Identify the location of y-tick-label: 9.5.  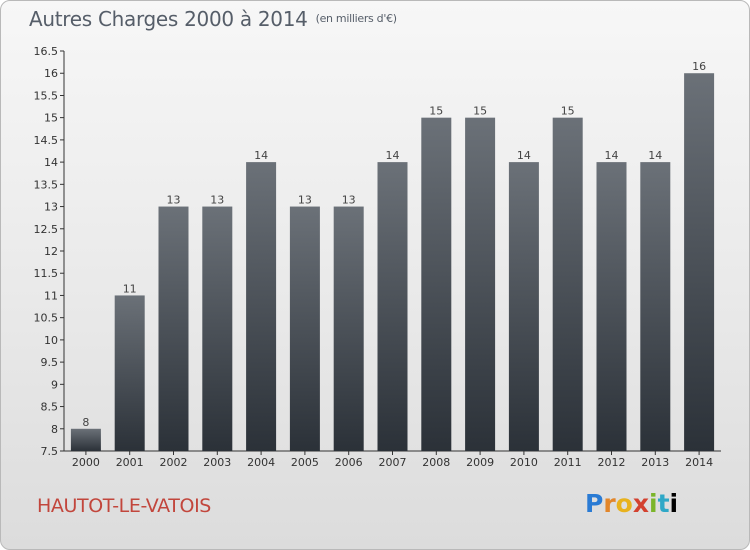
(50, 362).